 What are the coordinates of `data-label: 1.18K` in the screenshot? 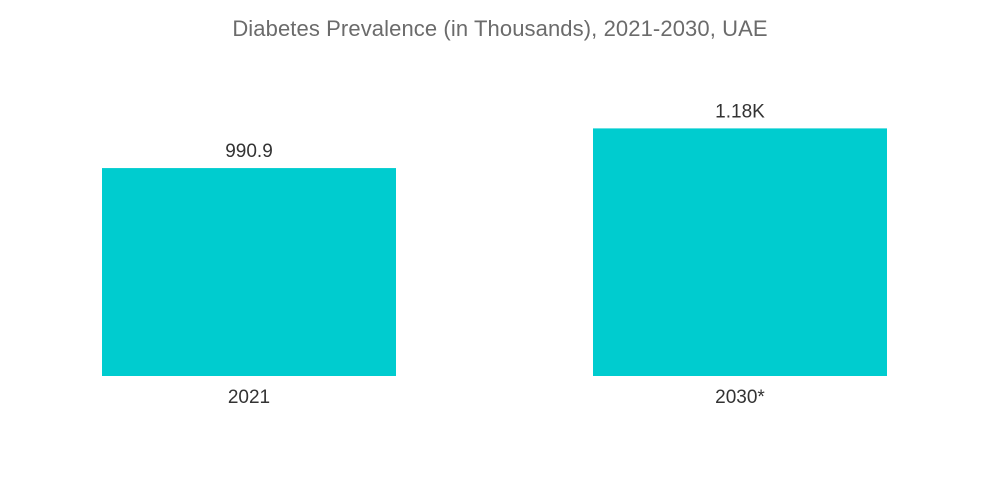 It's located at (740, 111).